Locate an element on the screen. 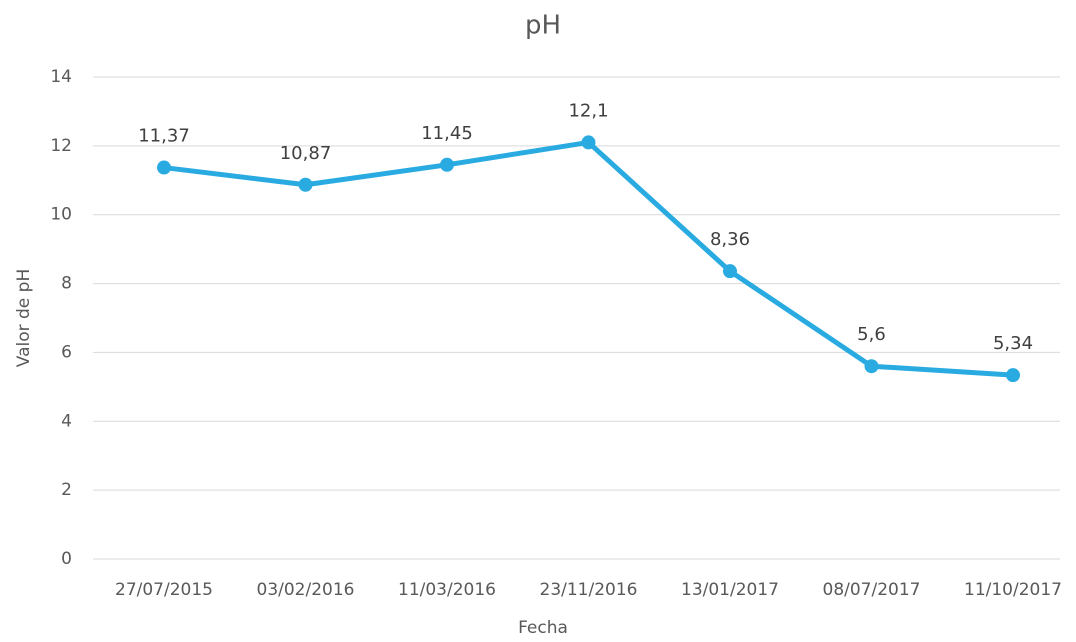 This screenshot has width=1076, height=642. x-tick-label: 11/10/2017 is located at coordinates (1013, 590).